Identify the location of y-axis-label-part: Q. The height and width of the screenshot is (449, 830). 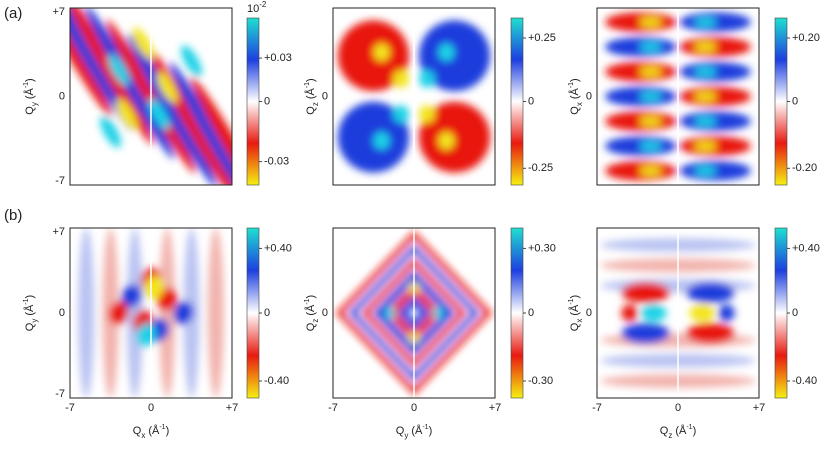
(575, 326).